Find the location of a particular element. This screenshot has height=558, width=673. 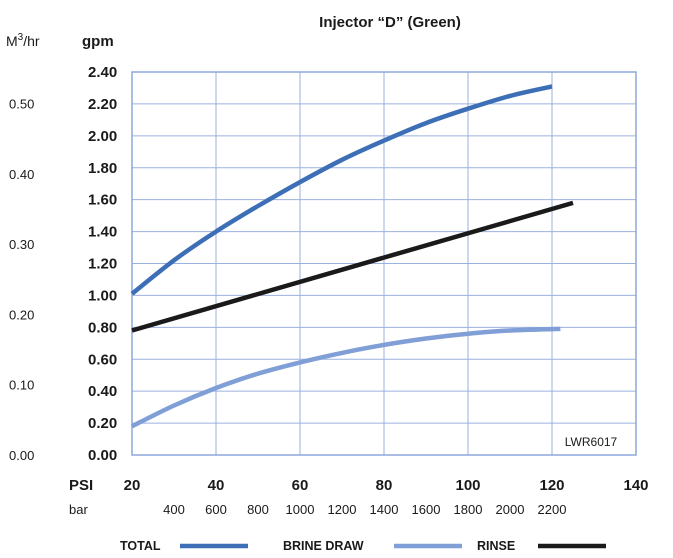

m3hr-tick-label: 0.20 is located at coordinates (21, 314).